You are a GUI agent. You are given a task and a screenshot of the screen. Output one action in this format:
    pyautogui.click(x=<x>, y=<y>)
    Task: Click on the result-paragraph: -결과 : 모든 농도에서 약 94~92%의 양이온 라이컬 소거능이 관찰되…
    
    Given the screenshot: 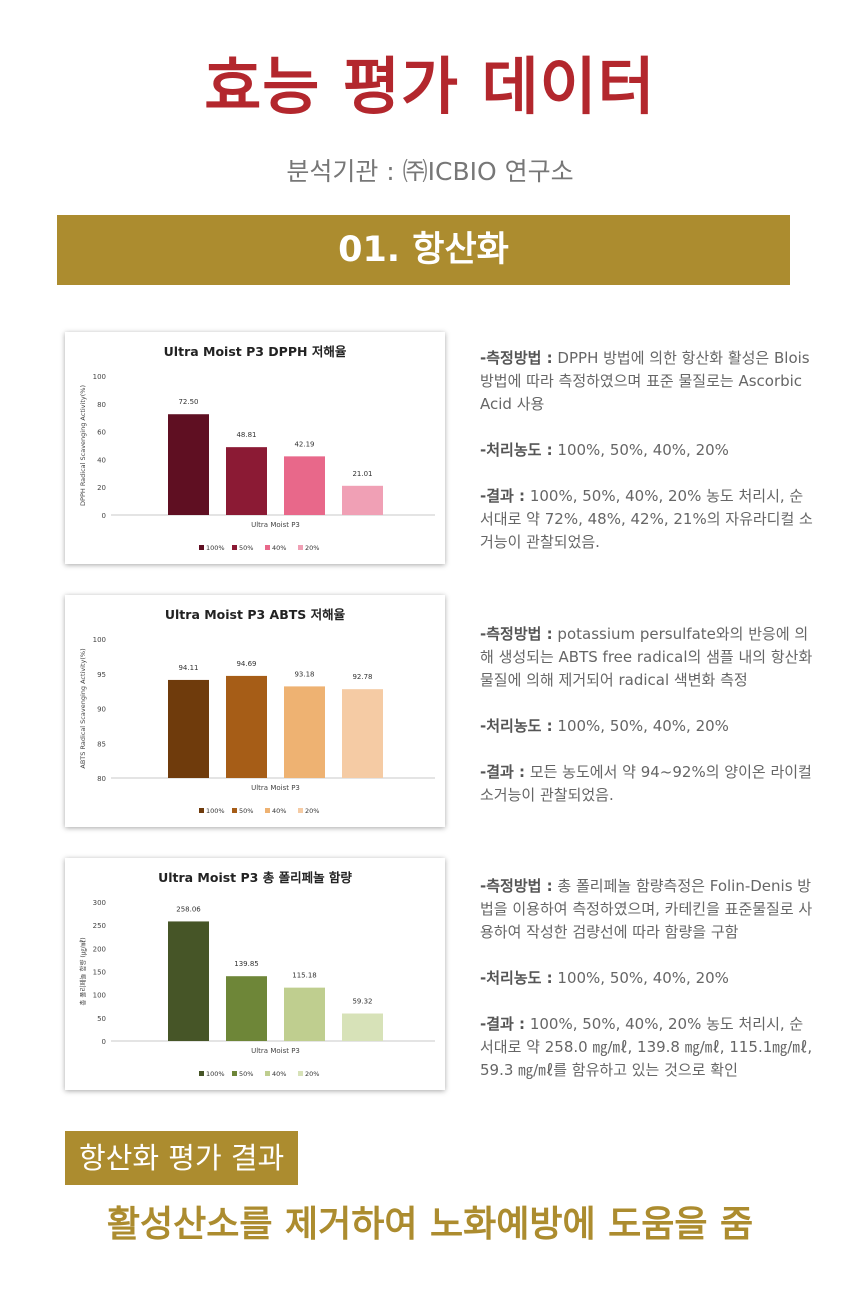 What is the action you would take?
    pyautogui.click(x=647, y=784)
    